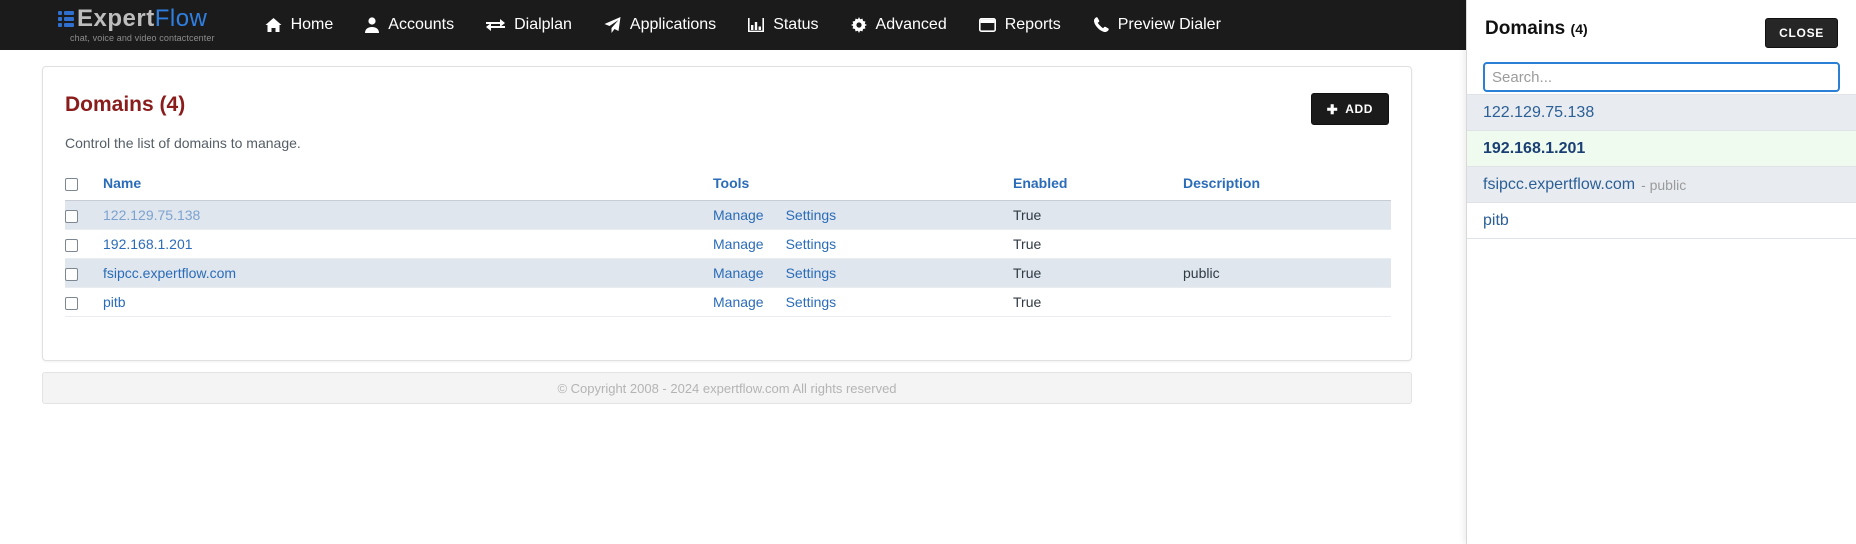 The width and height of the screenshot is (1856, 544). I want to click on nav-item-preview-dialer: Preview Dialer, so click(1157, 25).